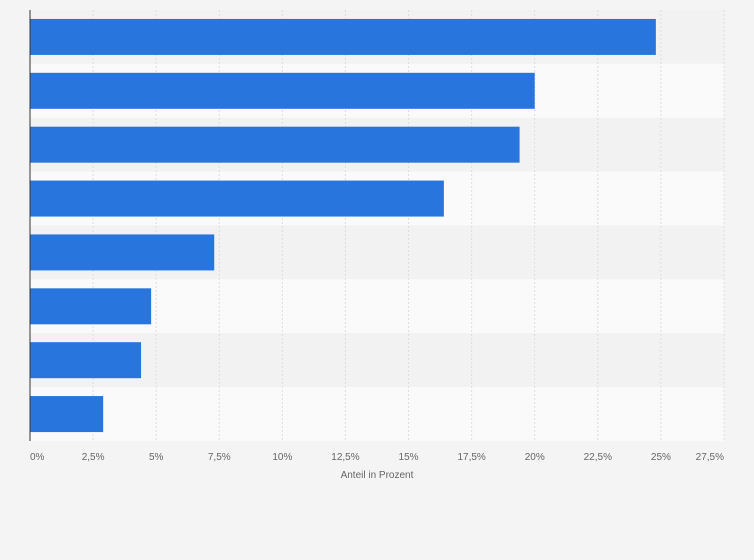  I want to click on x-tick-label: 7,5%, so click(219, 457).